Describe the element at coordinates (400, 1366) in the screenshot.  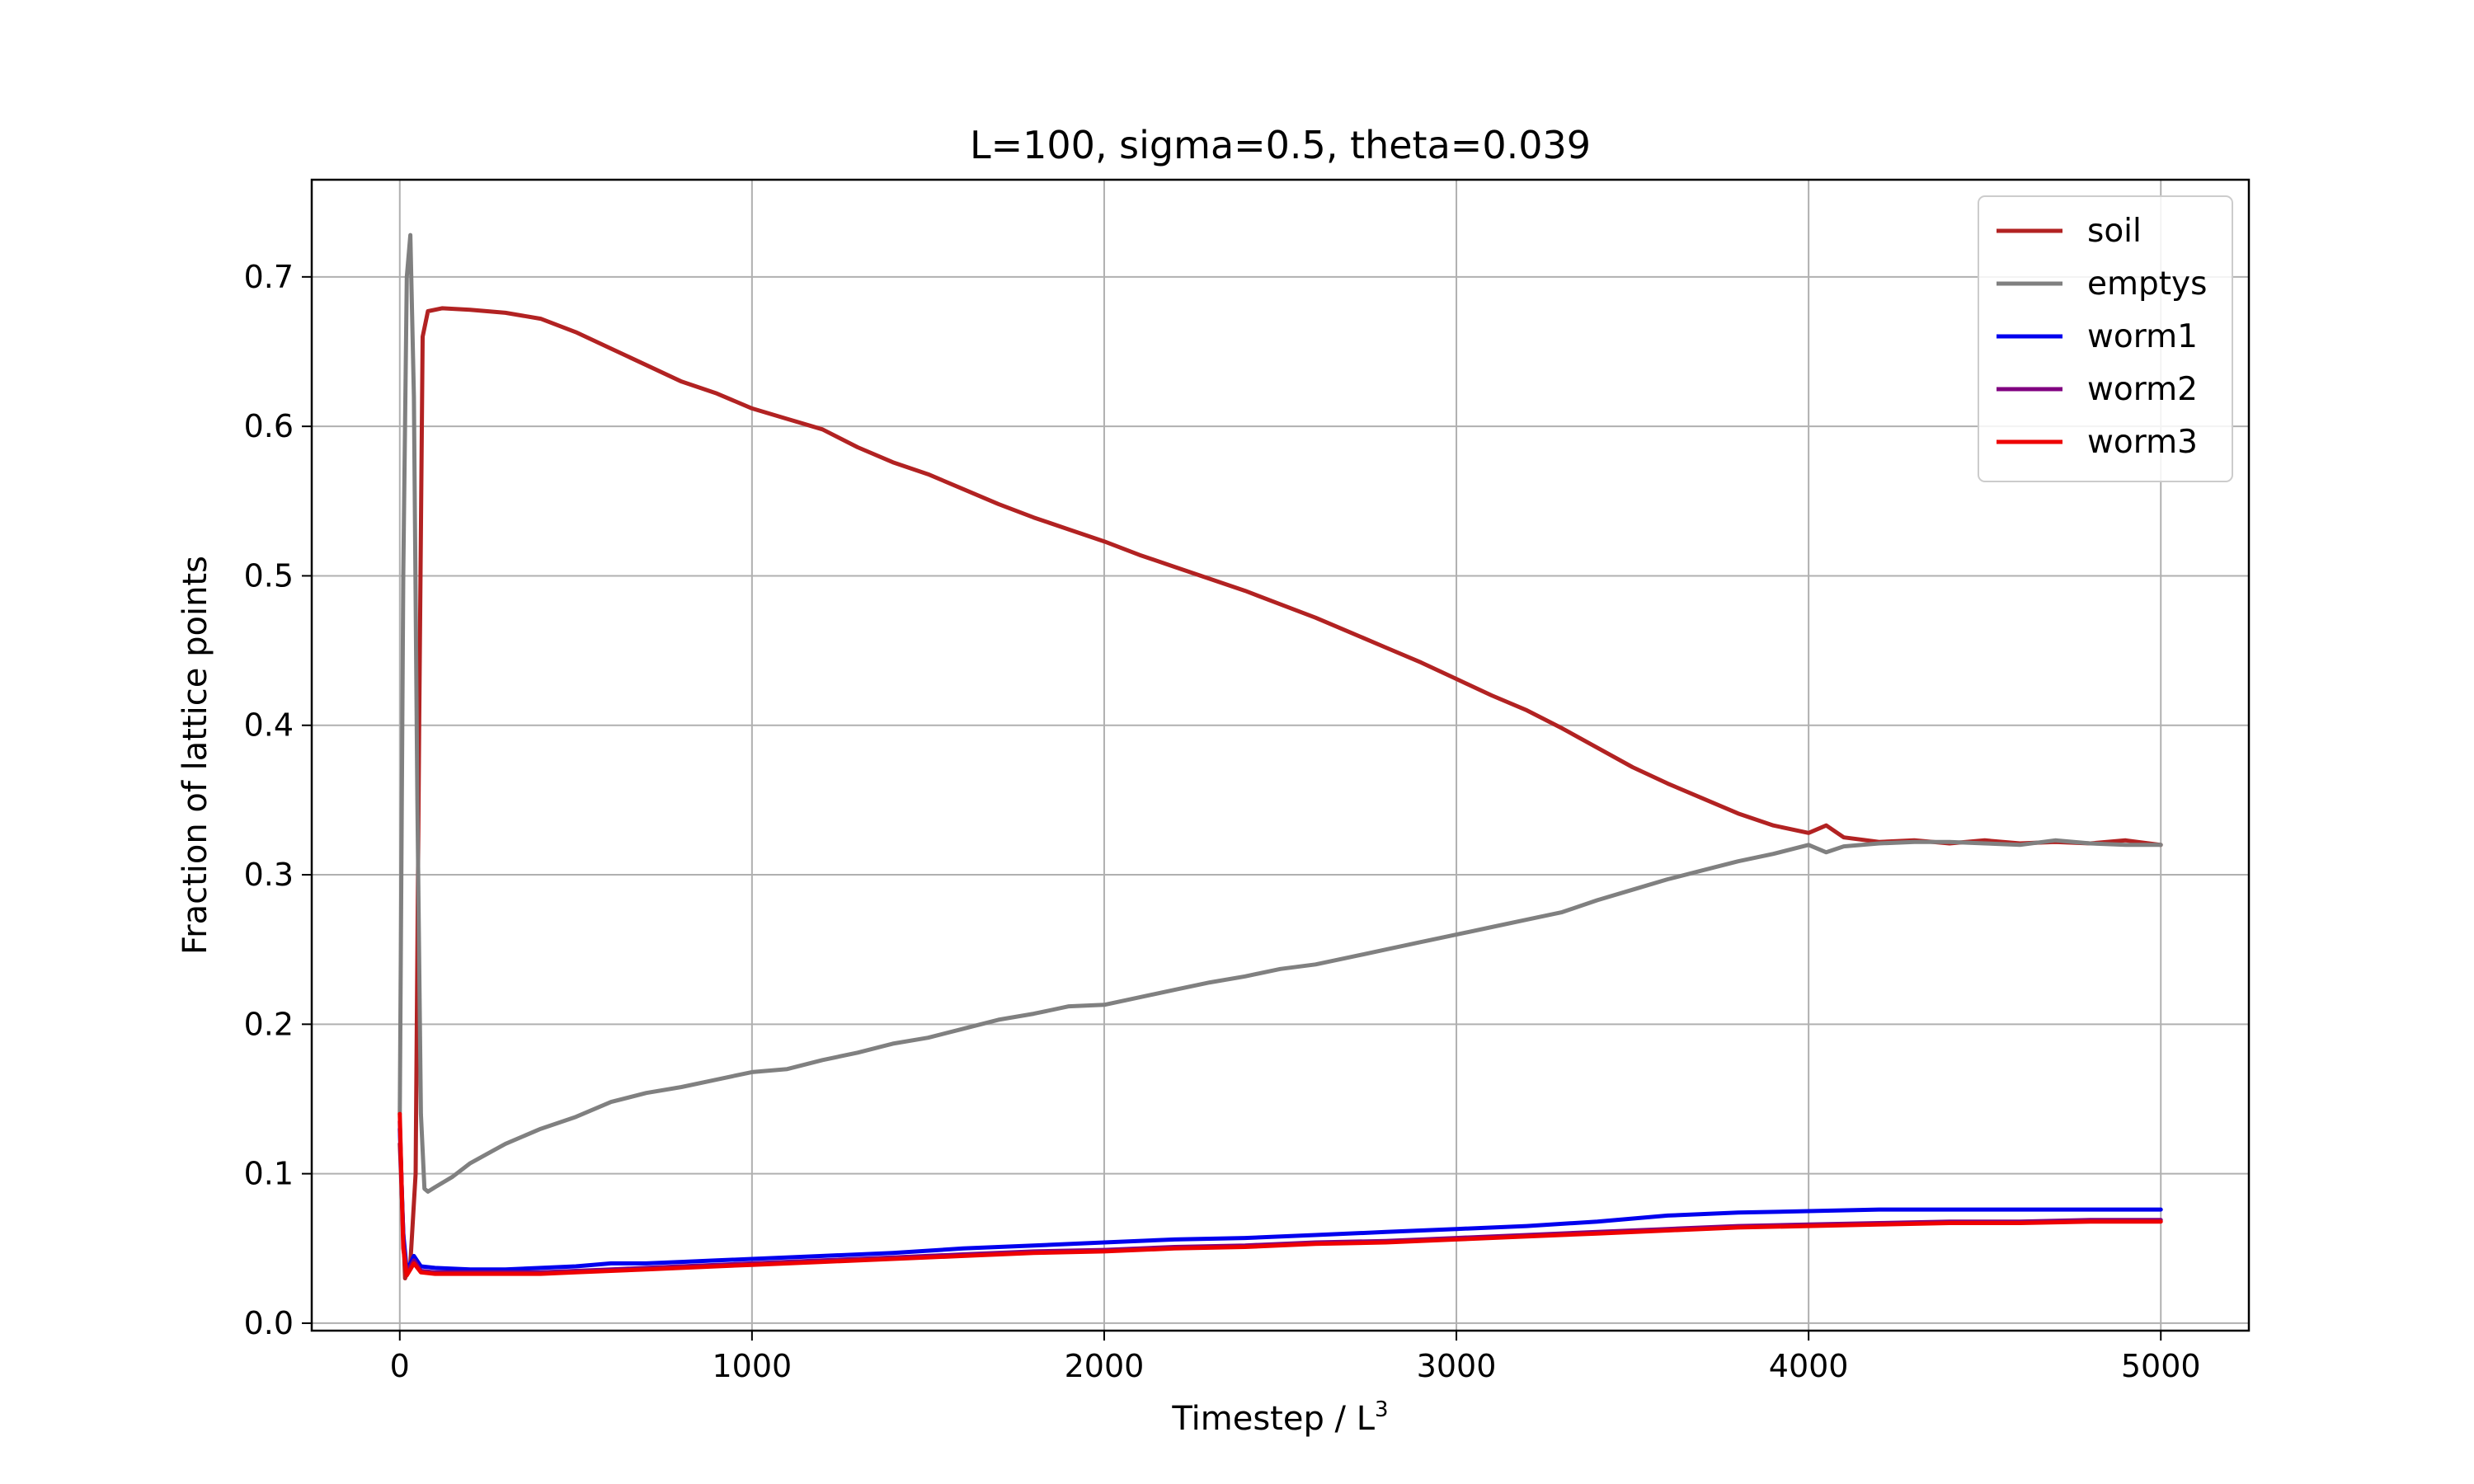
I see `x-tick-label: 0` at that location.